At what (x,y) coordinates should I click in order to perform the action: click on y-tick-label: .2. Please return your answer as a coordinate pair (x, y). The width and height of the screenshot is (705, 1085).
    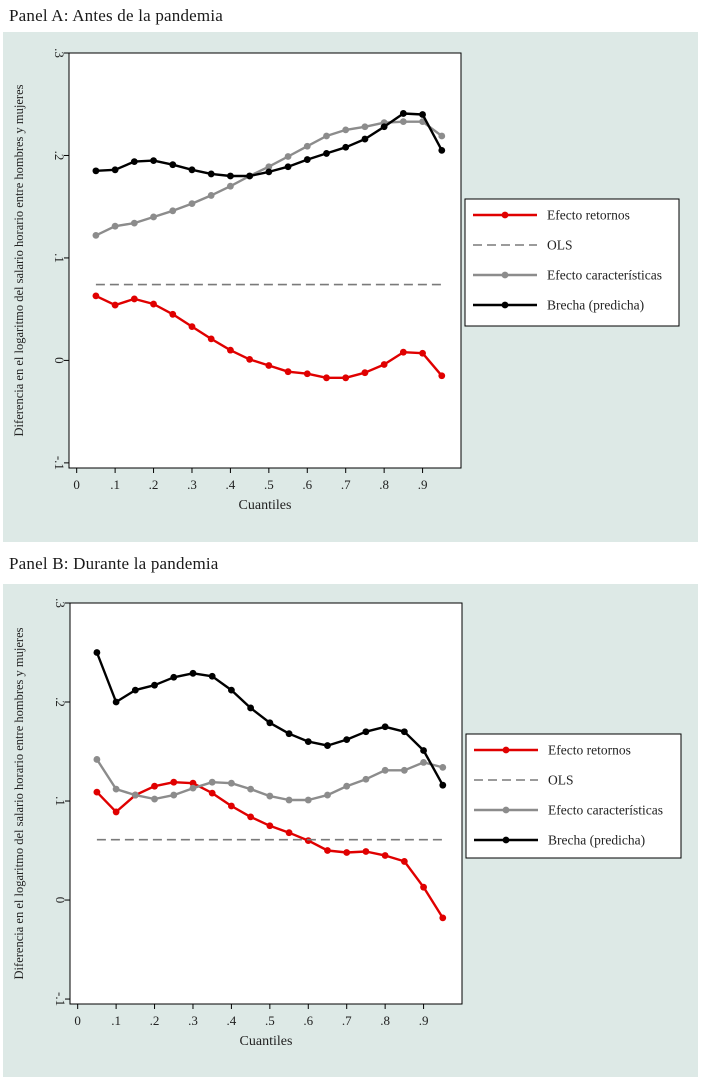
    Looking at the image, I should click on (59, 156).